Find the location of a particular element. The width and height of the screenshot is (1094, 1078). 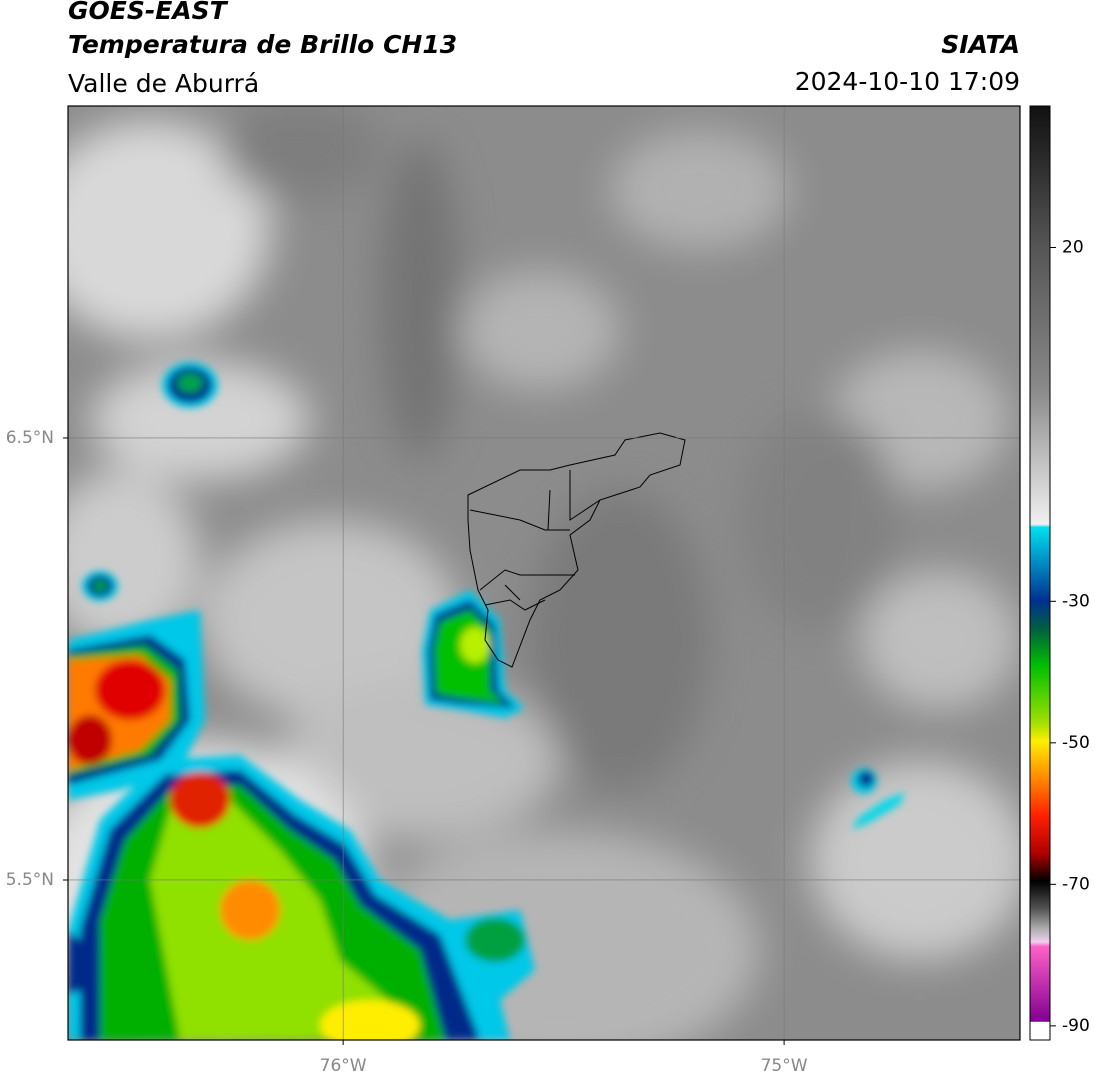

colorbar-tick-label: 20 is located at coordinates (1073, 248).